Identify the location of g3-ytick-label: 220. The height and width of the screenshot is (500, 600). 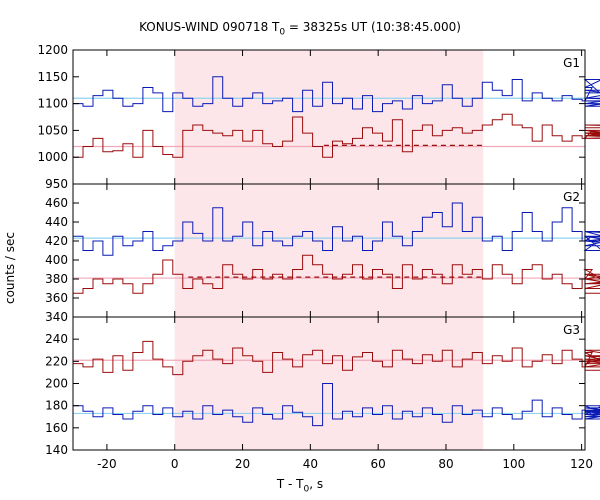
(56, 361).